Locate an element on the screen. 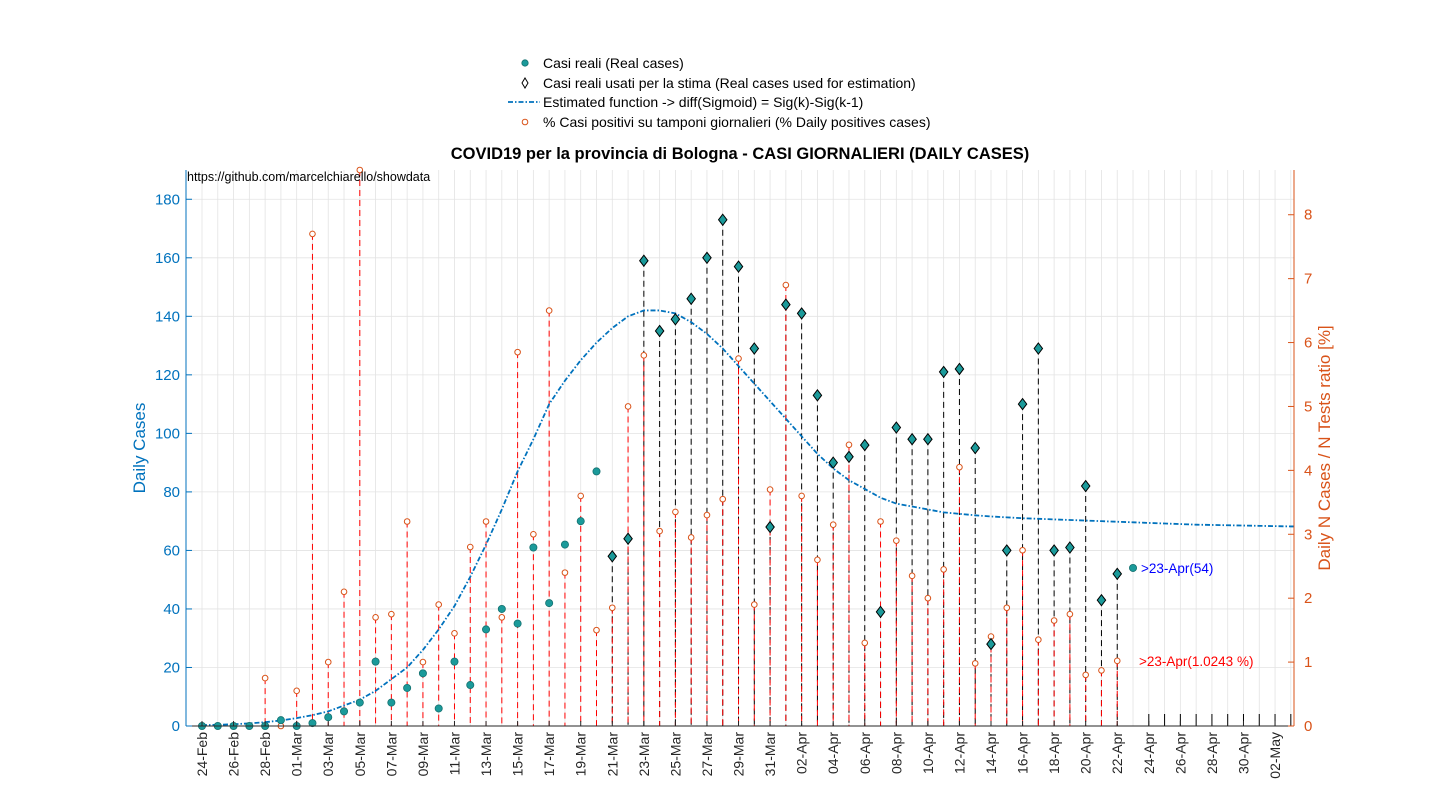  y-tick-label-left: 40 is located at coordinates (171, 609).